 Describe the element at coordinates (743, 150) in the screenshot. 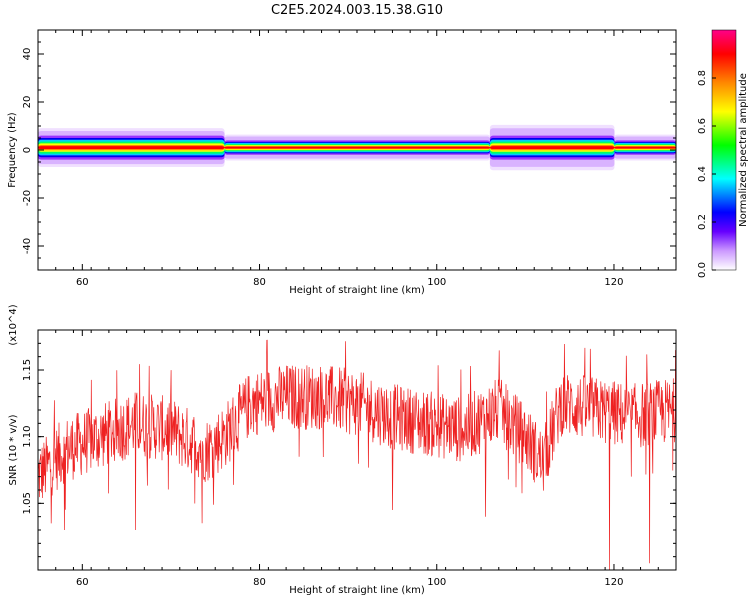

I see `colorbar-label: Normalized spectral amplitude` at that location.